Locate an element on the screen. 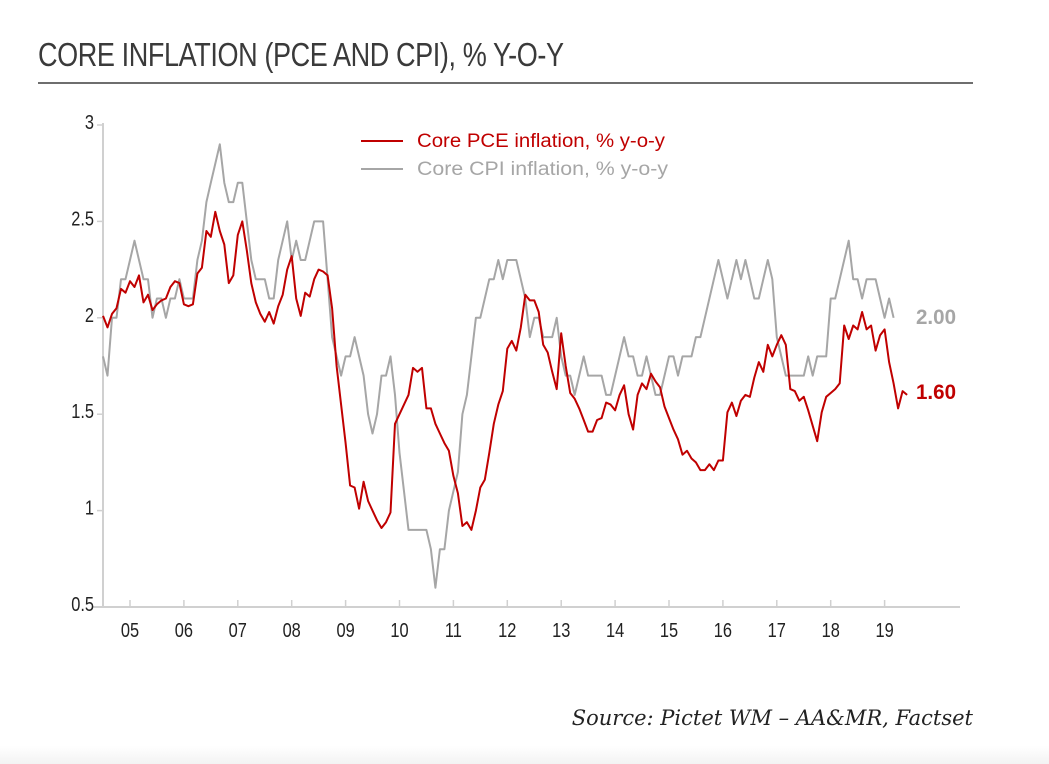  end-label-pce: 1.60 is located at coordinates (936, 392).